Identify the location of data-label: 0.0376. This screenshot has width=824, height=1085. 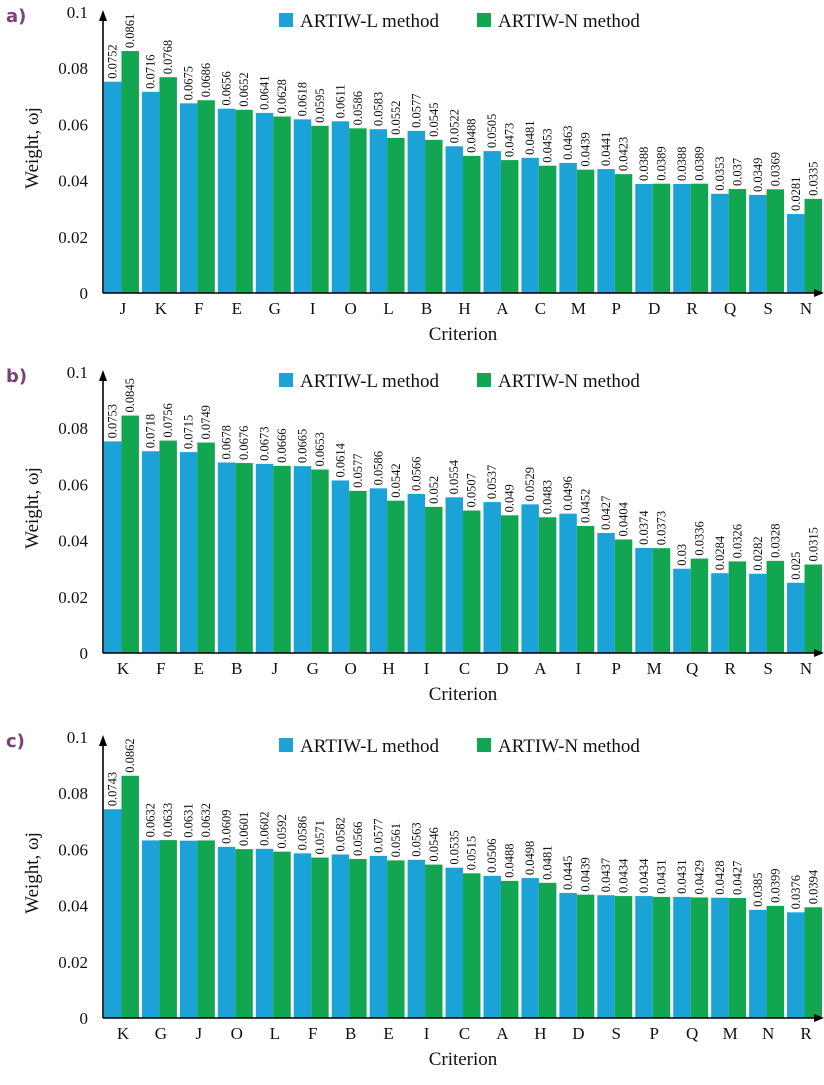
(796, 892).